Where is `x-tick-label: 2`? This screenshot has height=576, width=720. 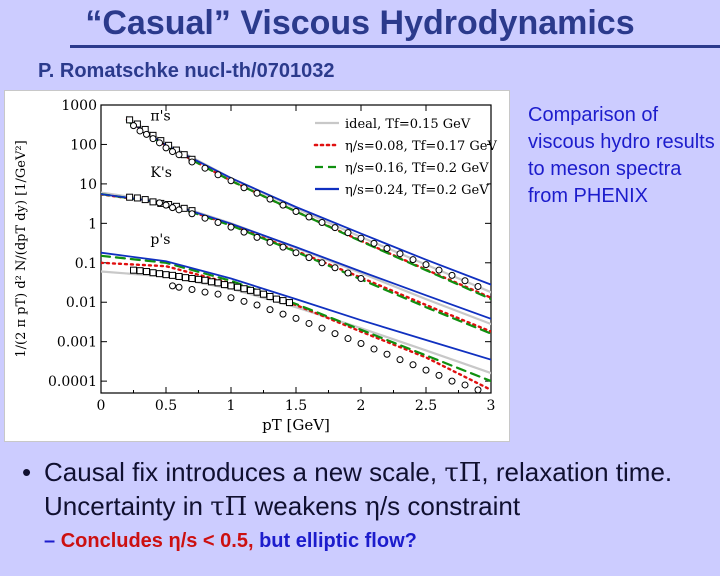 x-tick-label: 2 is located at coordinates (361, 406).